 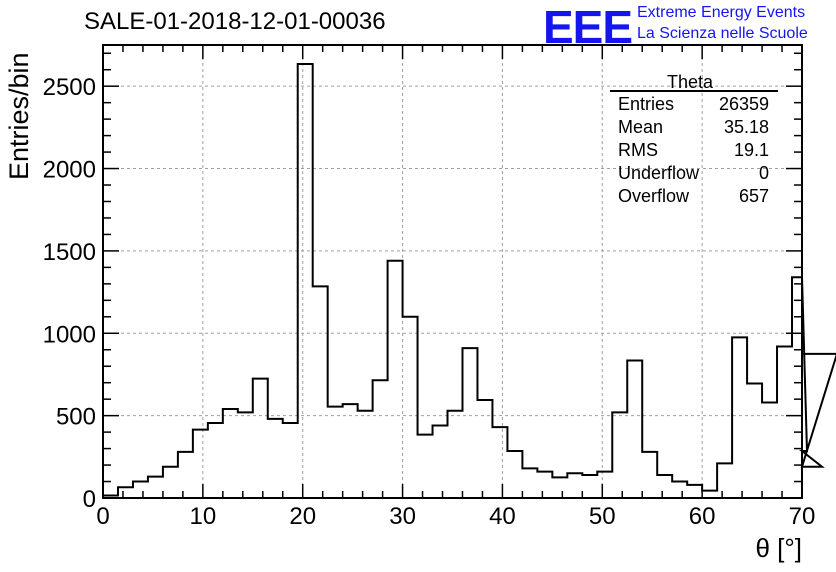 What do you see at coordinates (602, 516) in the screenshot?
I see `x-tick-label: 50` at bounding box center [602, 516].